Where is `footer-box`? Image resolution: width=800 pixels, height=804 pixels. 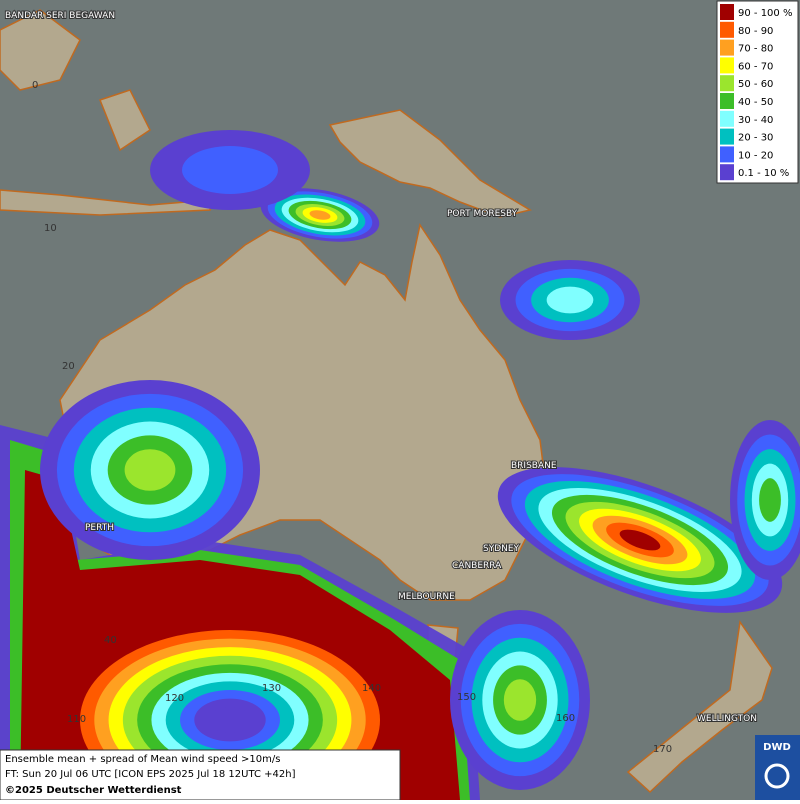 footer-box is located at coordinates (200, 775).